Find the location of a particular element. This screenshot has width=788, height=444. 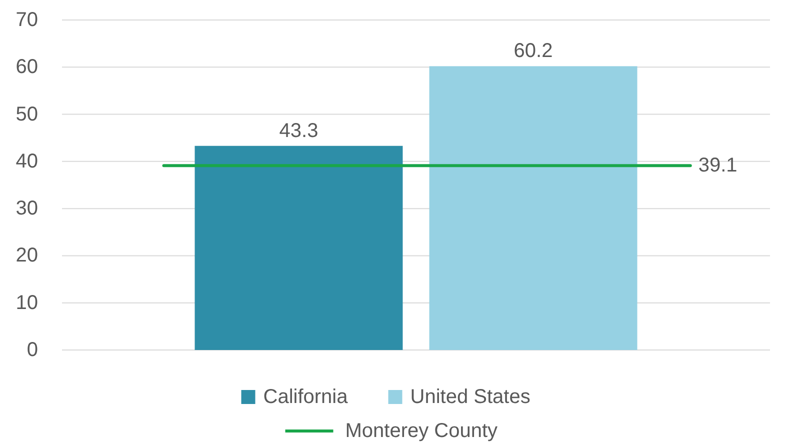

data-label: 43.3 is located at coordinates (298, 131).